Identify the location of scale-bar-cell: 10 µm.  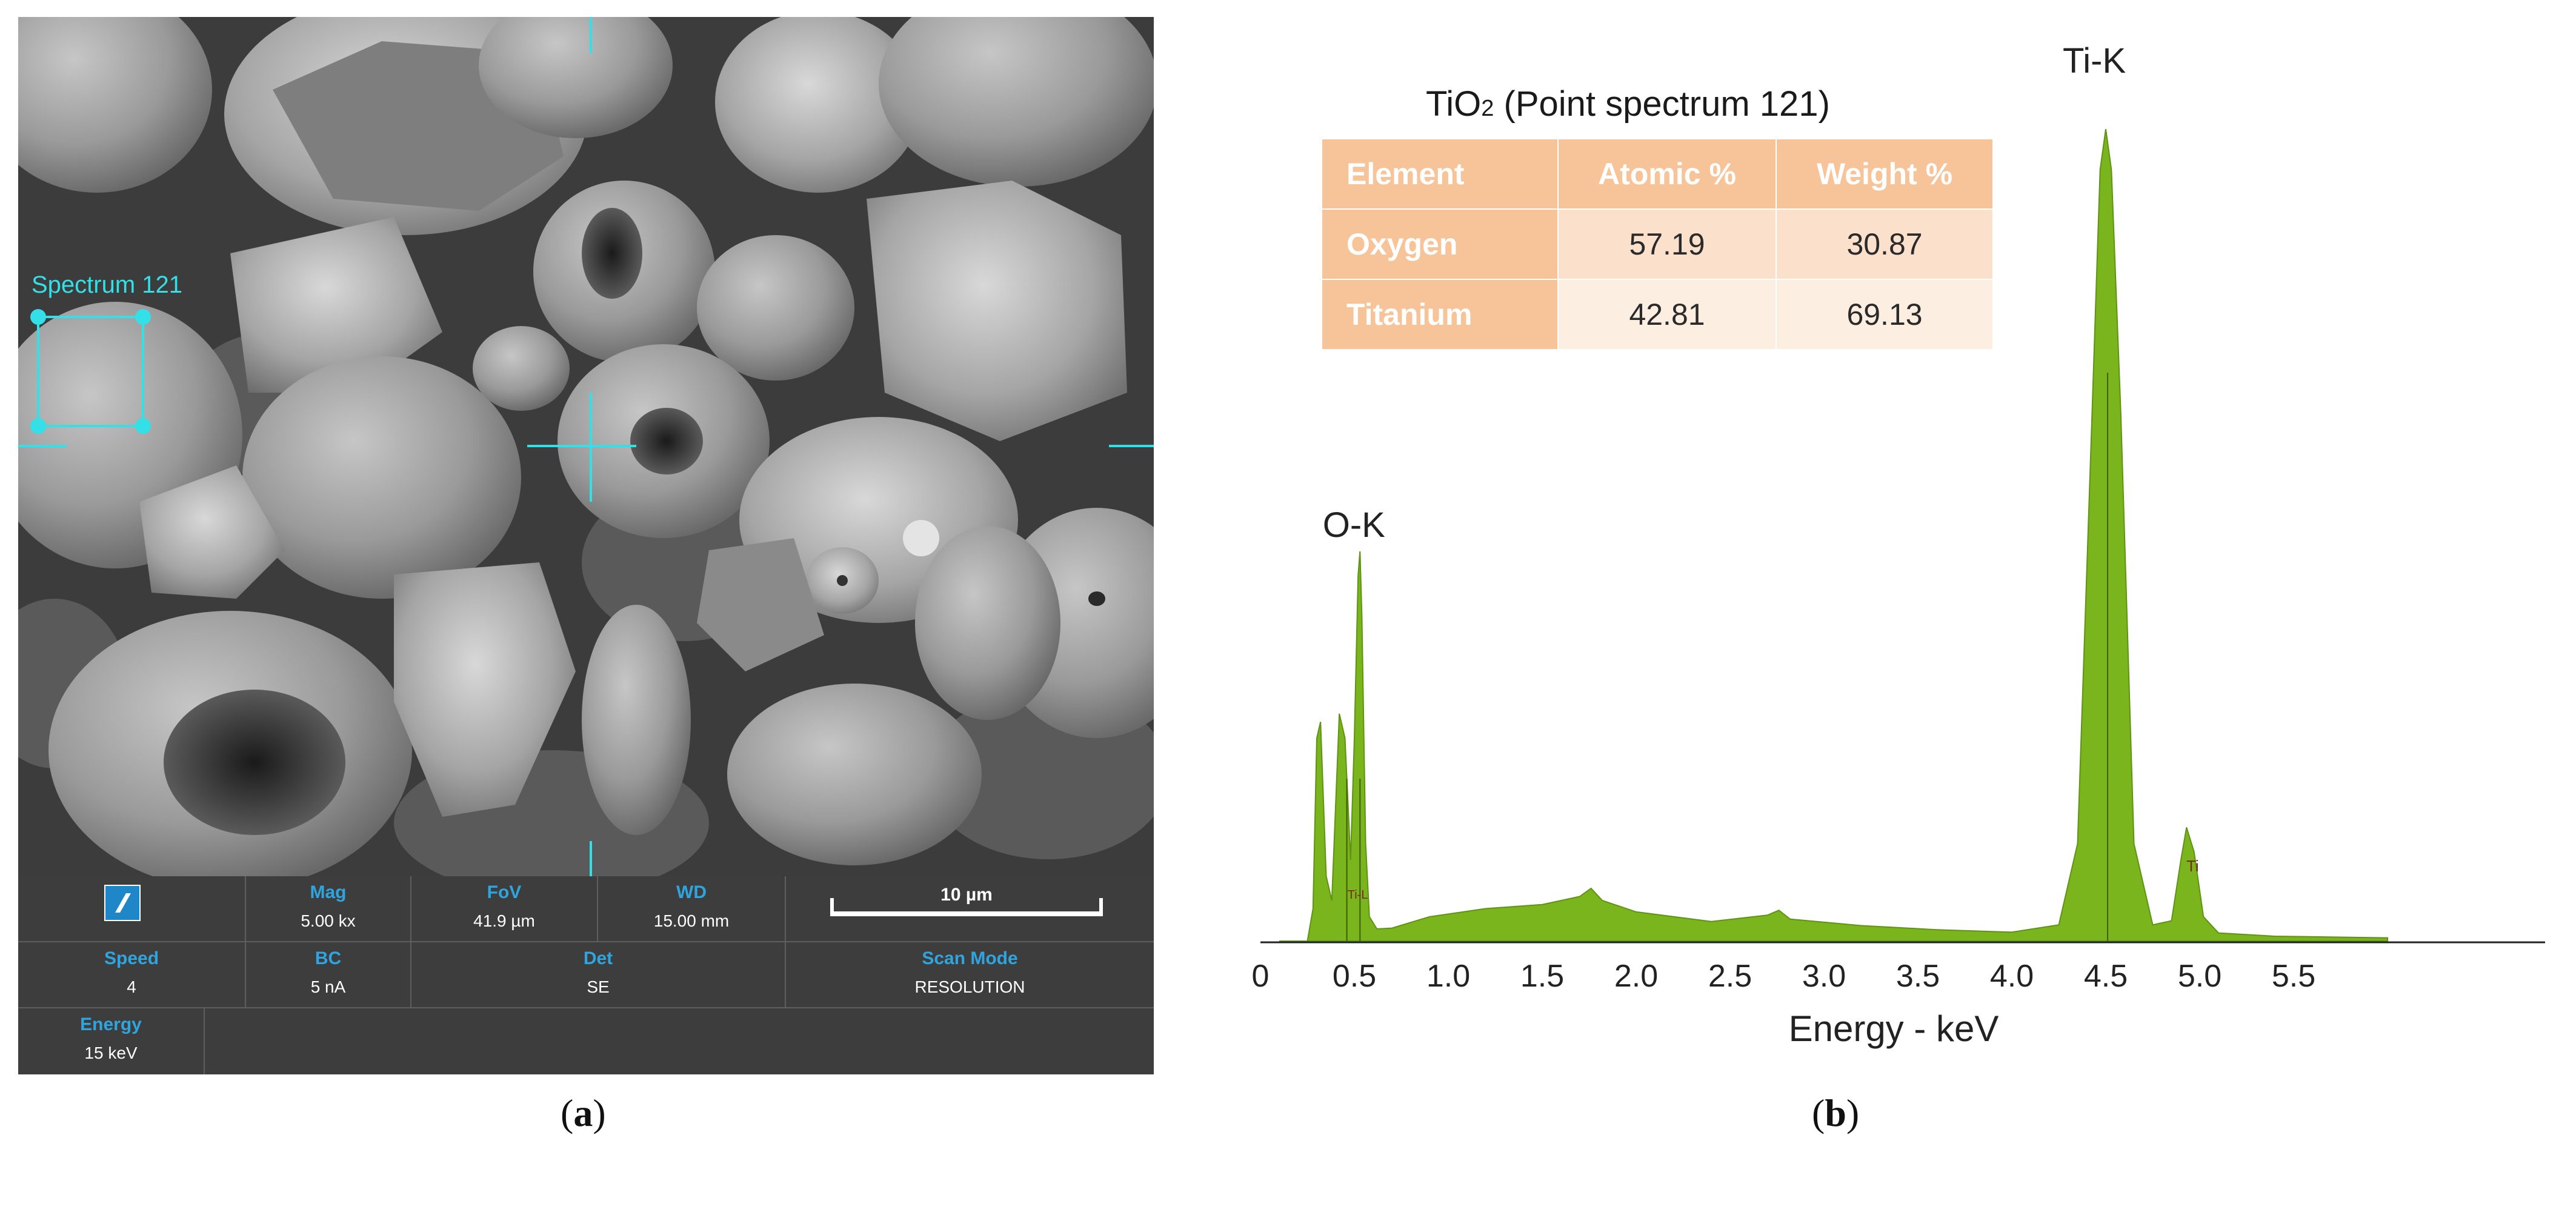
(970, 909).